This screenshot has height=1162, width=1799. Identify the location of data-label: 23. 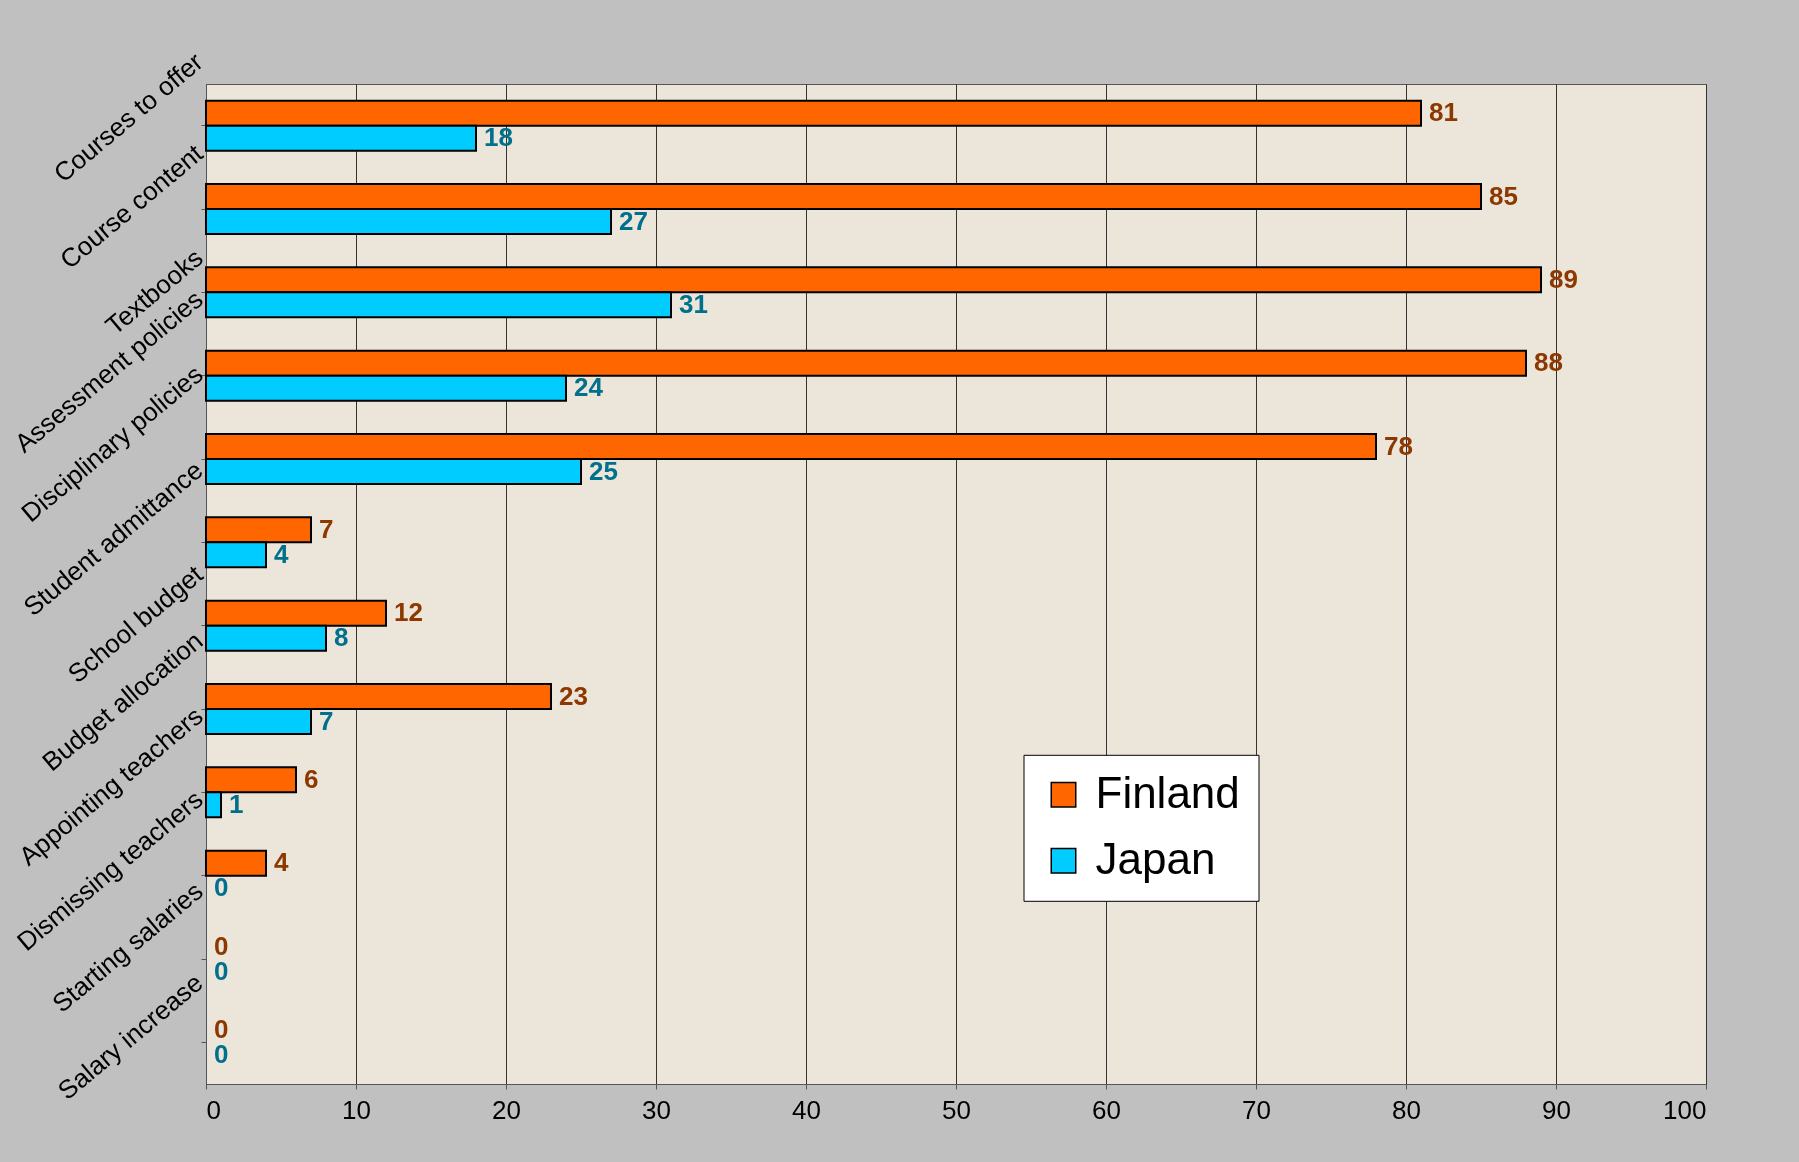
(573, 695).